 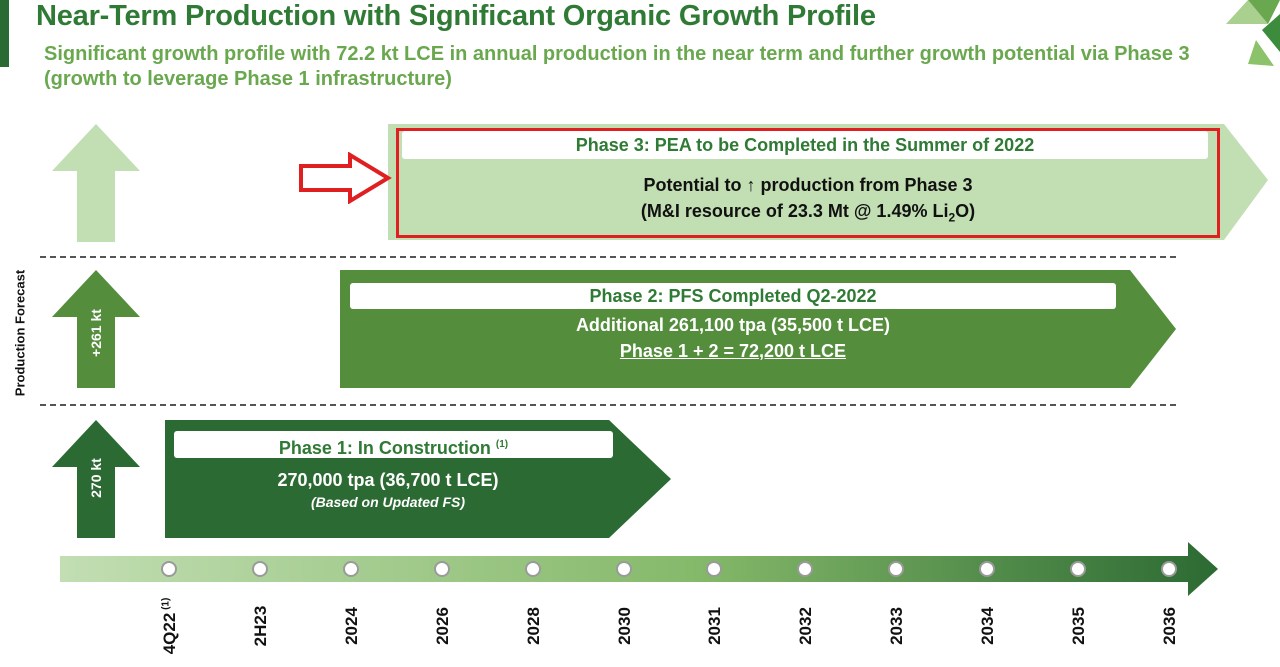 I want to click on phase2-line2: Phase 1 + 2 = 72,200 t LCE, so click(x=733, y=351).